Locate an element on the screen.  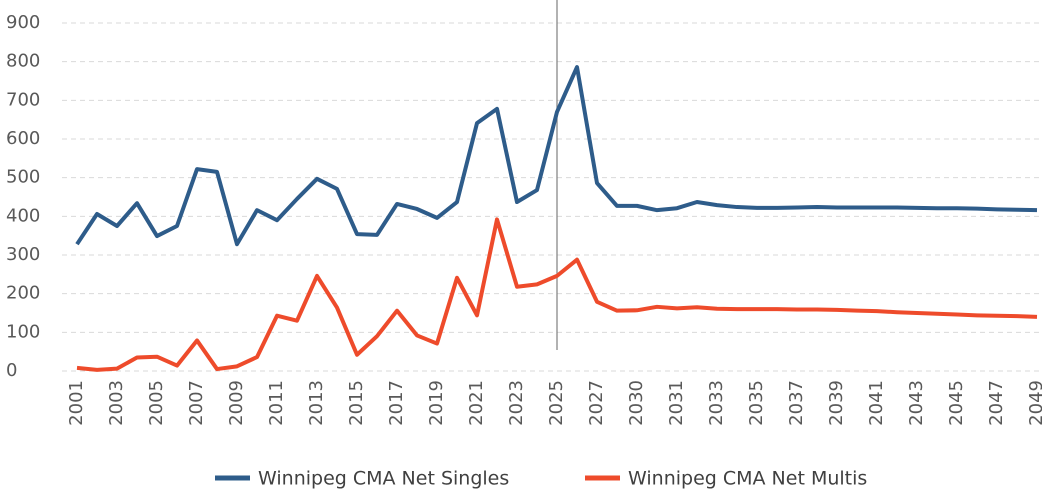
x-tick-label: 2015 is located at coordinates (356, 403).